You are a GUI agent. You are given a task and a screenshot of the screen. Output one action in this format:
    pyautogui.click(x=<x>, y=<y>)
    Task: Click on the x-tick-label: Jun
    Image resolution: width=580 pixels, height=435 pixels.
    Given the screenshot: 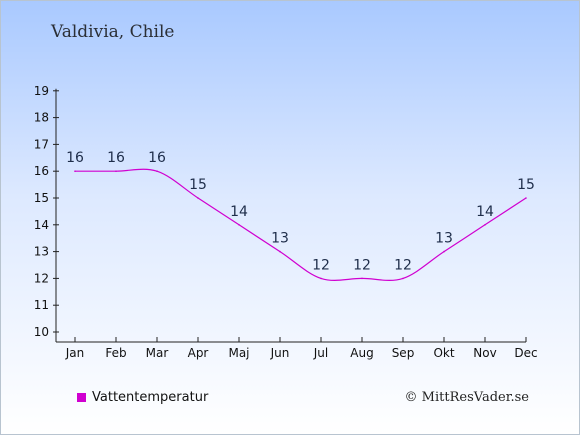 What is the action you would take?
    pyautogui.click(x=280, y=353)
    